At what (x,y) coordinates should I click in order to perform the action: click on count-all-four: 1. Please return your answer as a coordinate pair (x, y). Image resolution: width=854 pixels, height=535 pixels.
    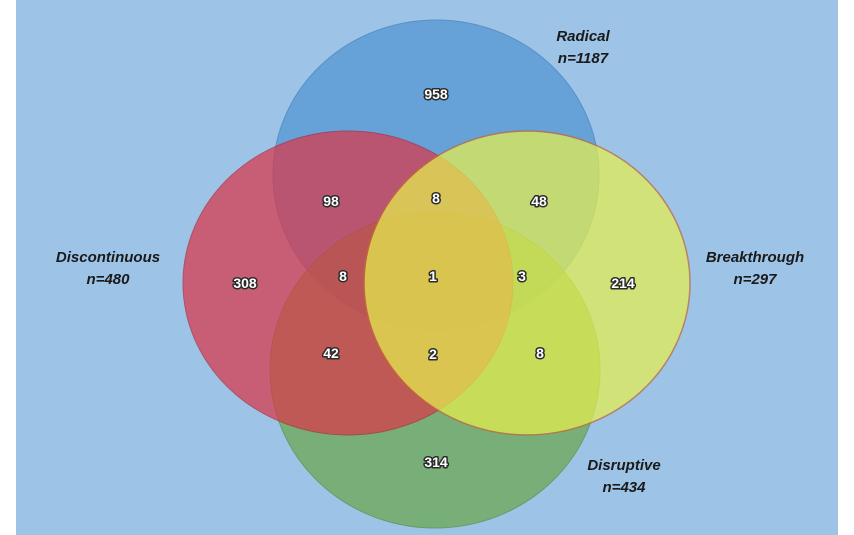
    Looking at the image, I should click on (433, 276).